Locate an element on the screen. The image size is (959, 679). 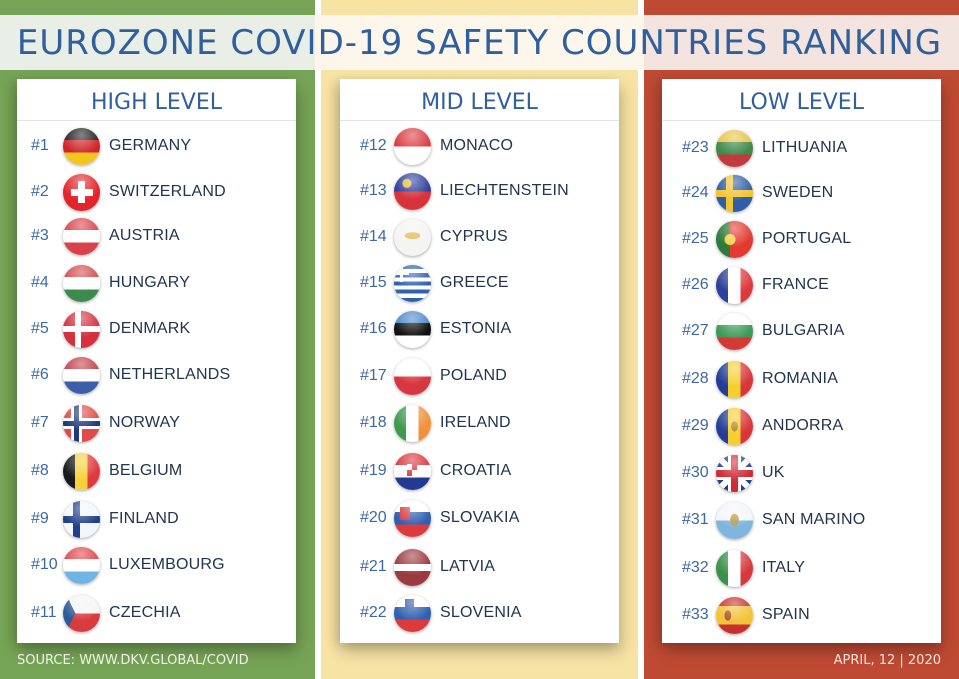
andorra-flag-icon is located at coordinates (734, 426).